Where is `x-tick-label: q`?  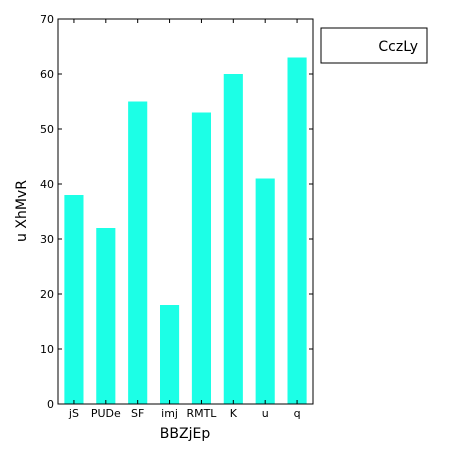 x-tick-label: q is located at coordinates (297, 413).